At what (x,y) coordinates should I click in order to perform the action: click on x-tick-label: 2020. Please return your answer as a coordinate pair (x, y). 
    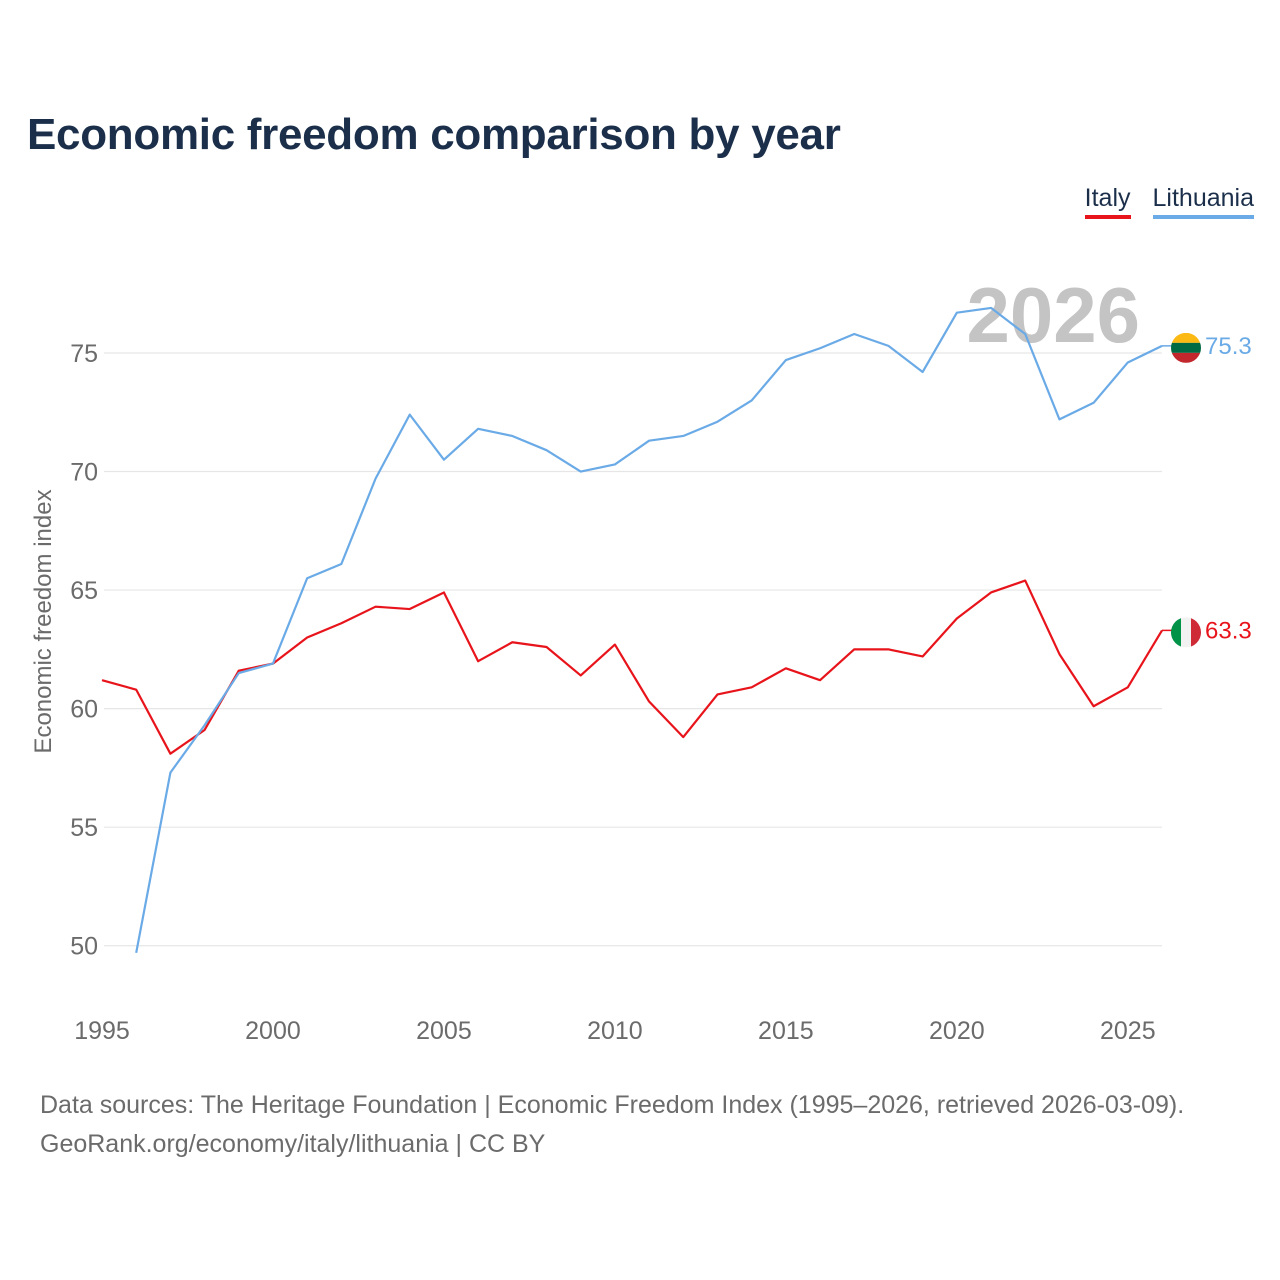
    Looking at the image, I should click on (957, 1031).